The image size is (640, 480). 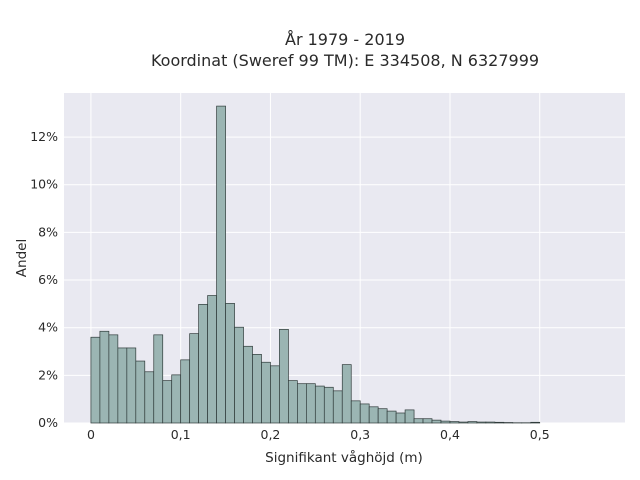 What do you see at coordinates (44, 184) in the screenshot?
I see `y-tick-label: 10%` at bounding box center [44, 184].